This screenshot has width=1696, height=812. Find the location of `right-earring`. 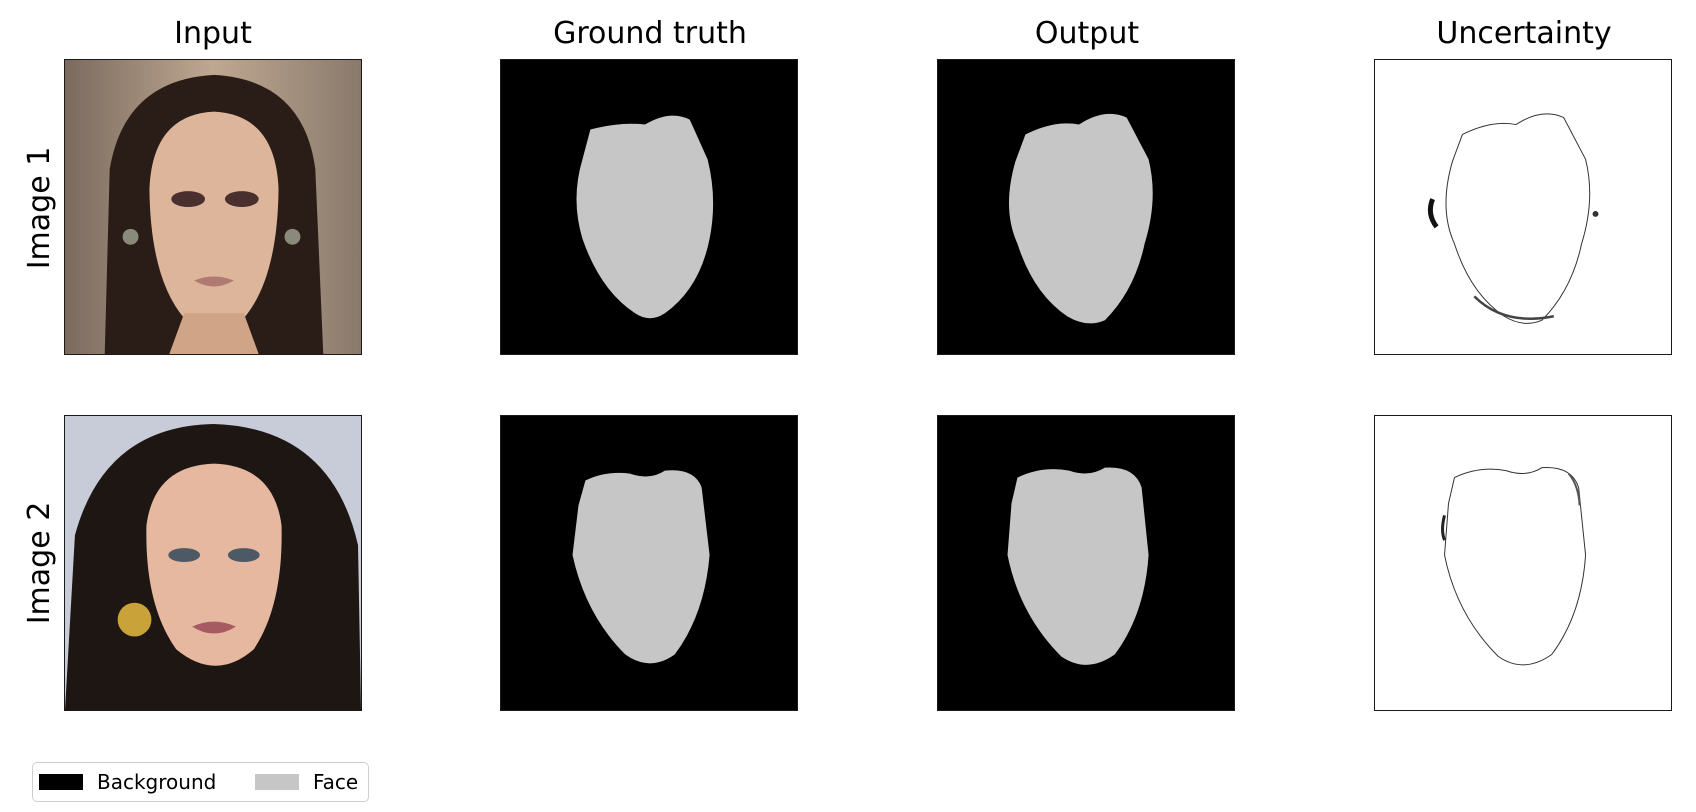

right-earring is located at coordinates (292, 236).